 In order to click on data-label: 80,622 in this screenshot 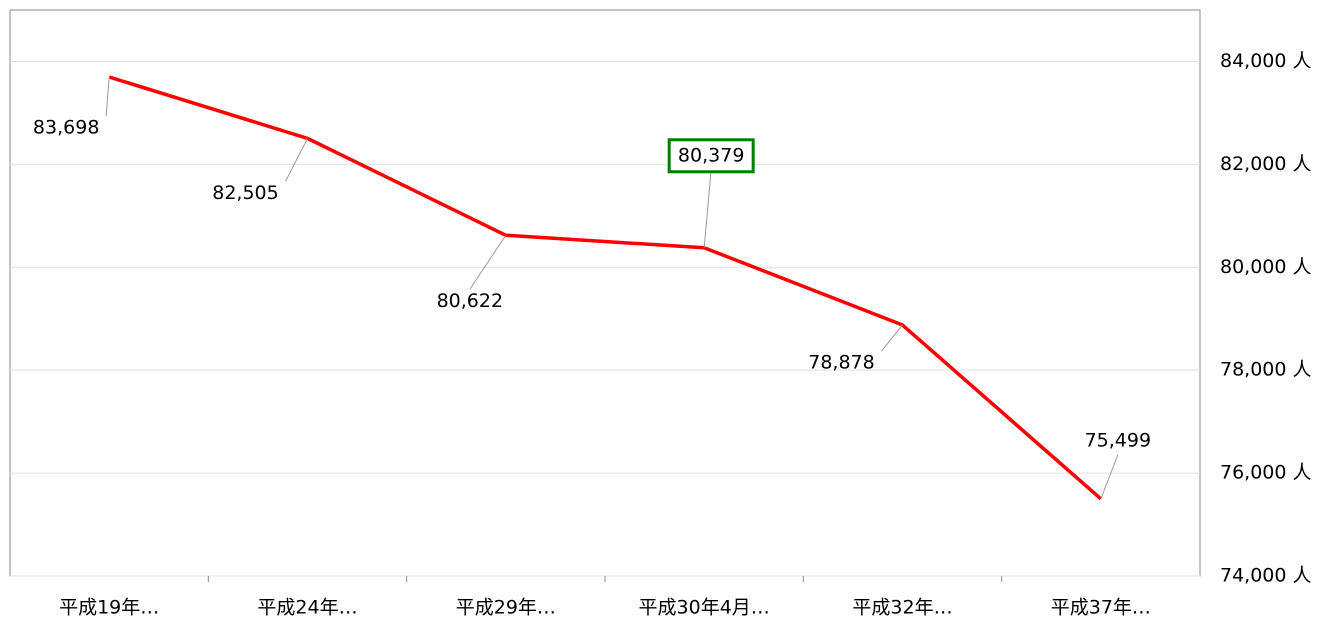, I will do `click(470, 301)`.